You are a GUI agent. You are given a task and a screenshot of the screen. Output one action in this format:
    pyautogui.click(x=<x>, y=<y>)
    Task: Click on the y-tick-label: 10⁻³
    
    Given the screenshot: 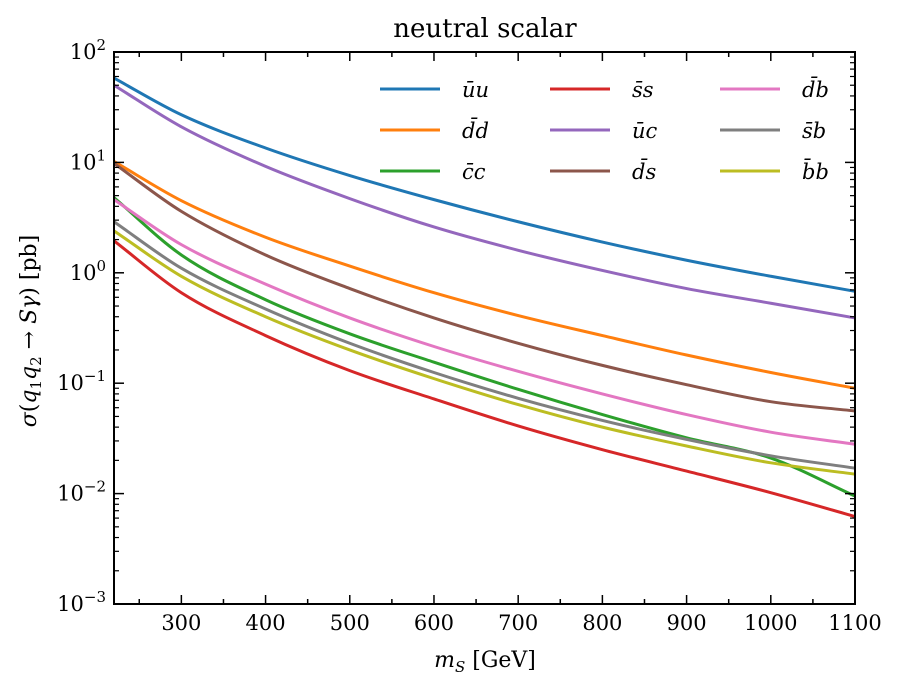 What is the action you would take?
    pyautogui.click(x=81, y=602)
    